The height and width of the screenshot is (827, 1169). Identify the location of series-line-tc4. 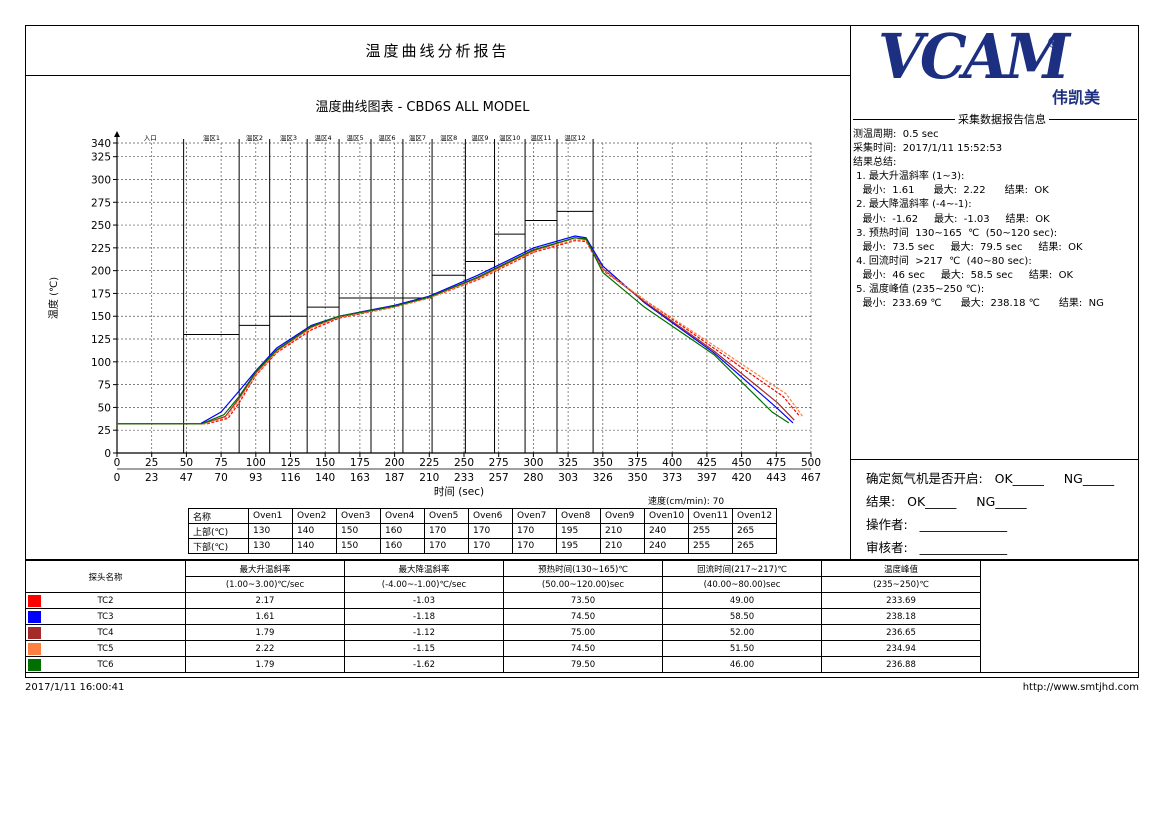
(456, 331).